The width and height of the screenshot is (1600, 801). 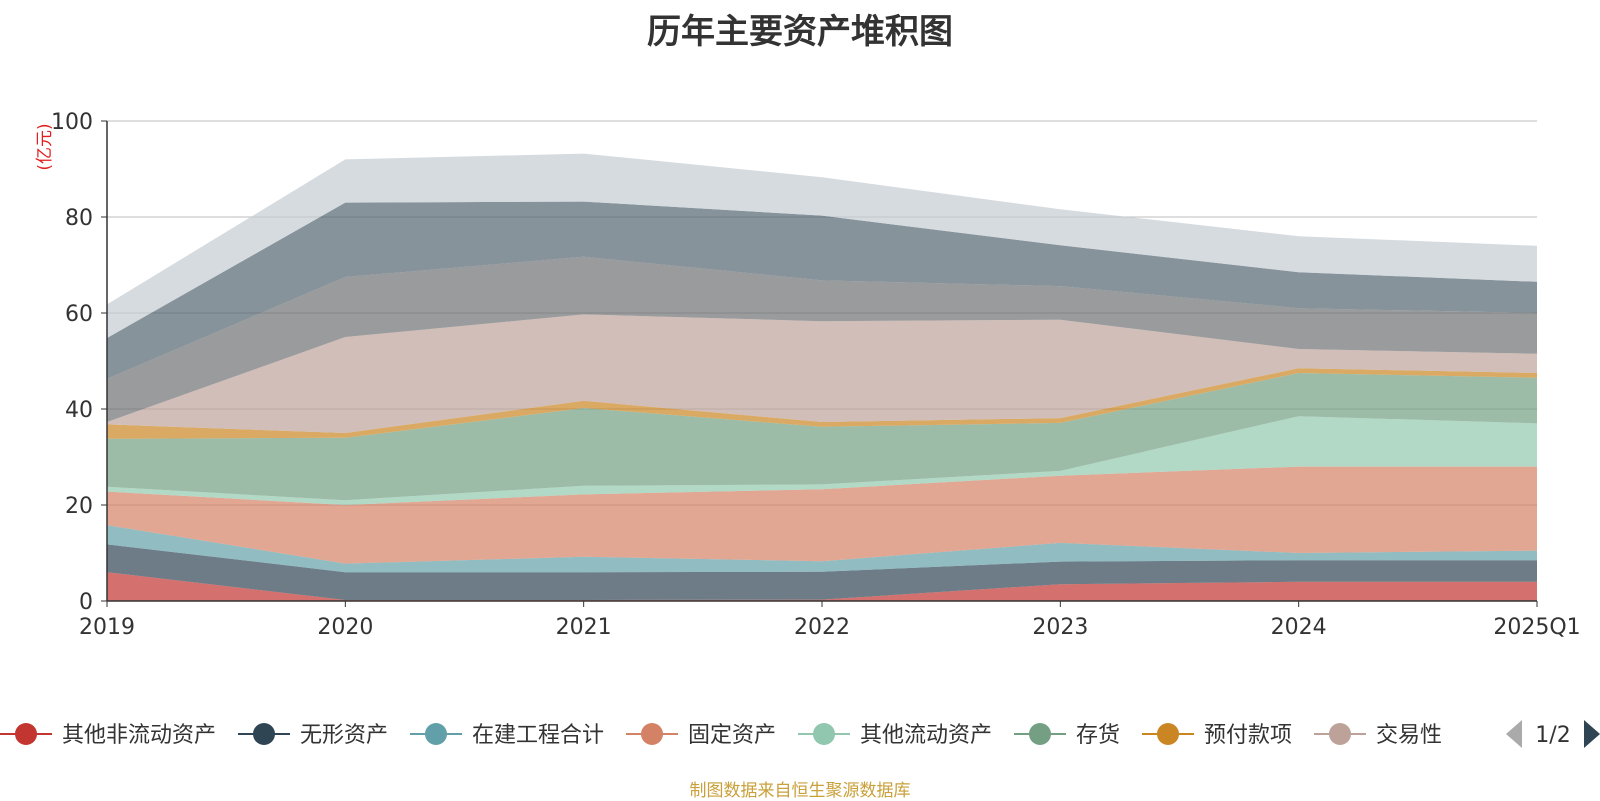 I want to click on legend-label: 交易性, so click(x=1409, y=735).